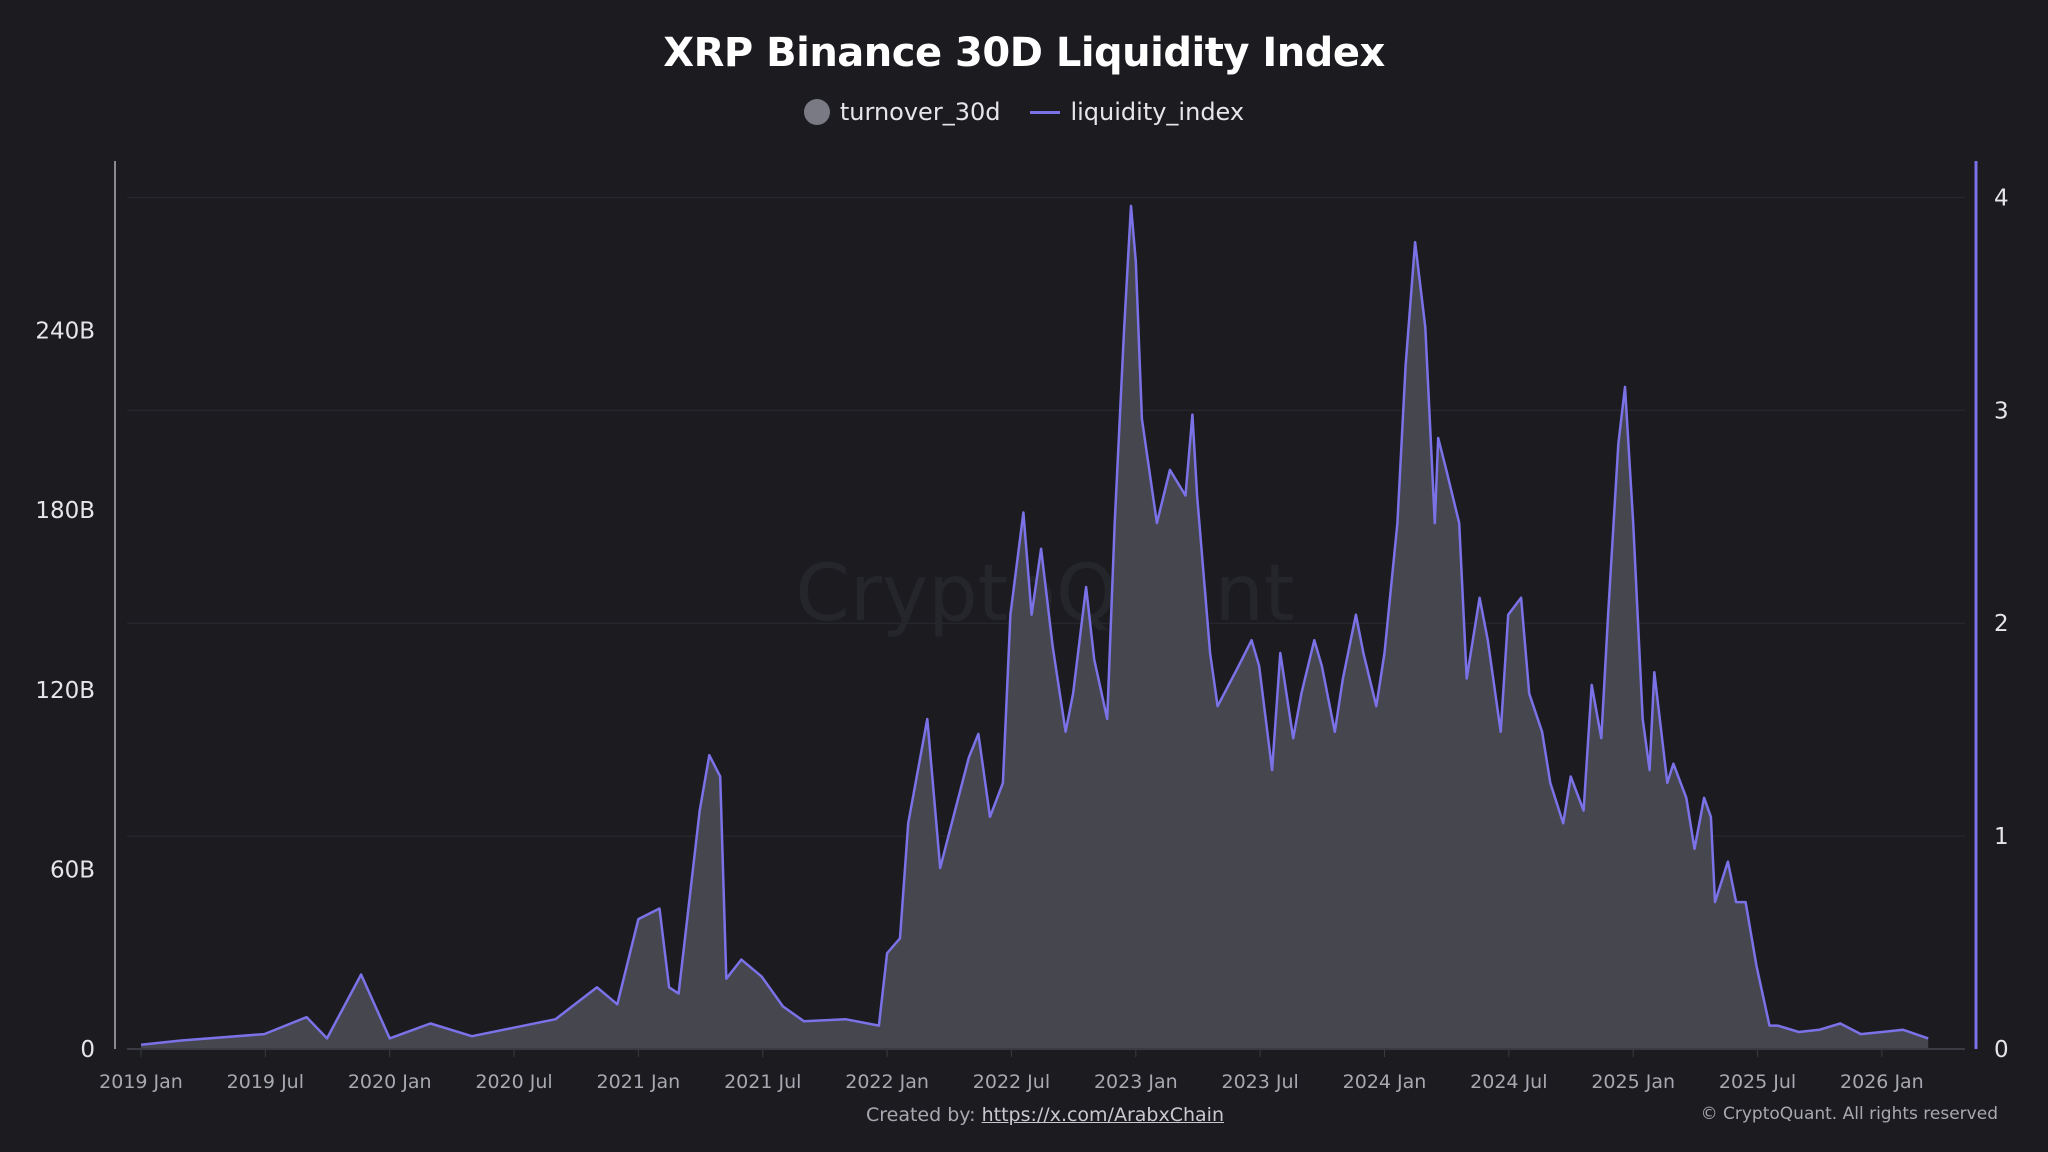  Describe the element at coordinates (2001, 198) in the screenshot. I see `y-right-tick-label: 4` at that location.